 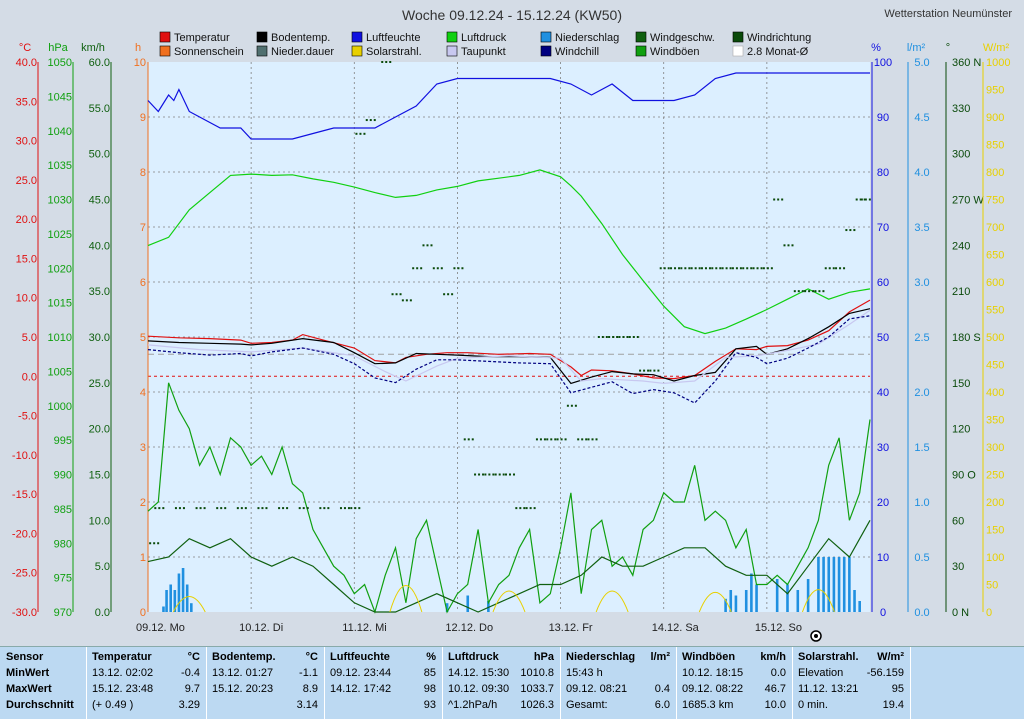 I want to click on tick-label-temp: -5.0, so click(x=27, y=417).